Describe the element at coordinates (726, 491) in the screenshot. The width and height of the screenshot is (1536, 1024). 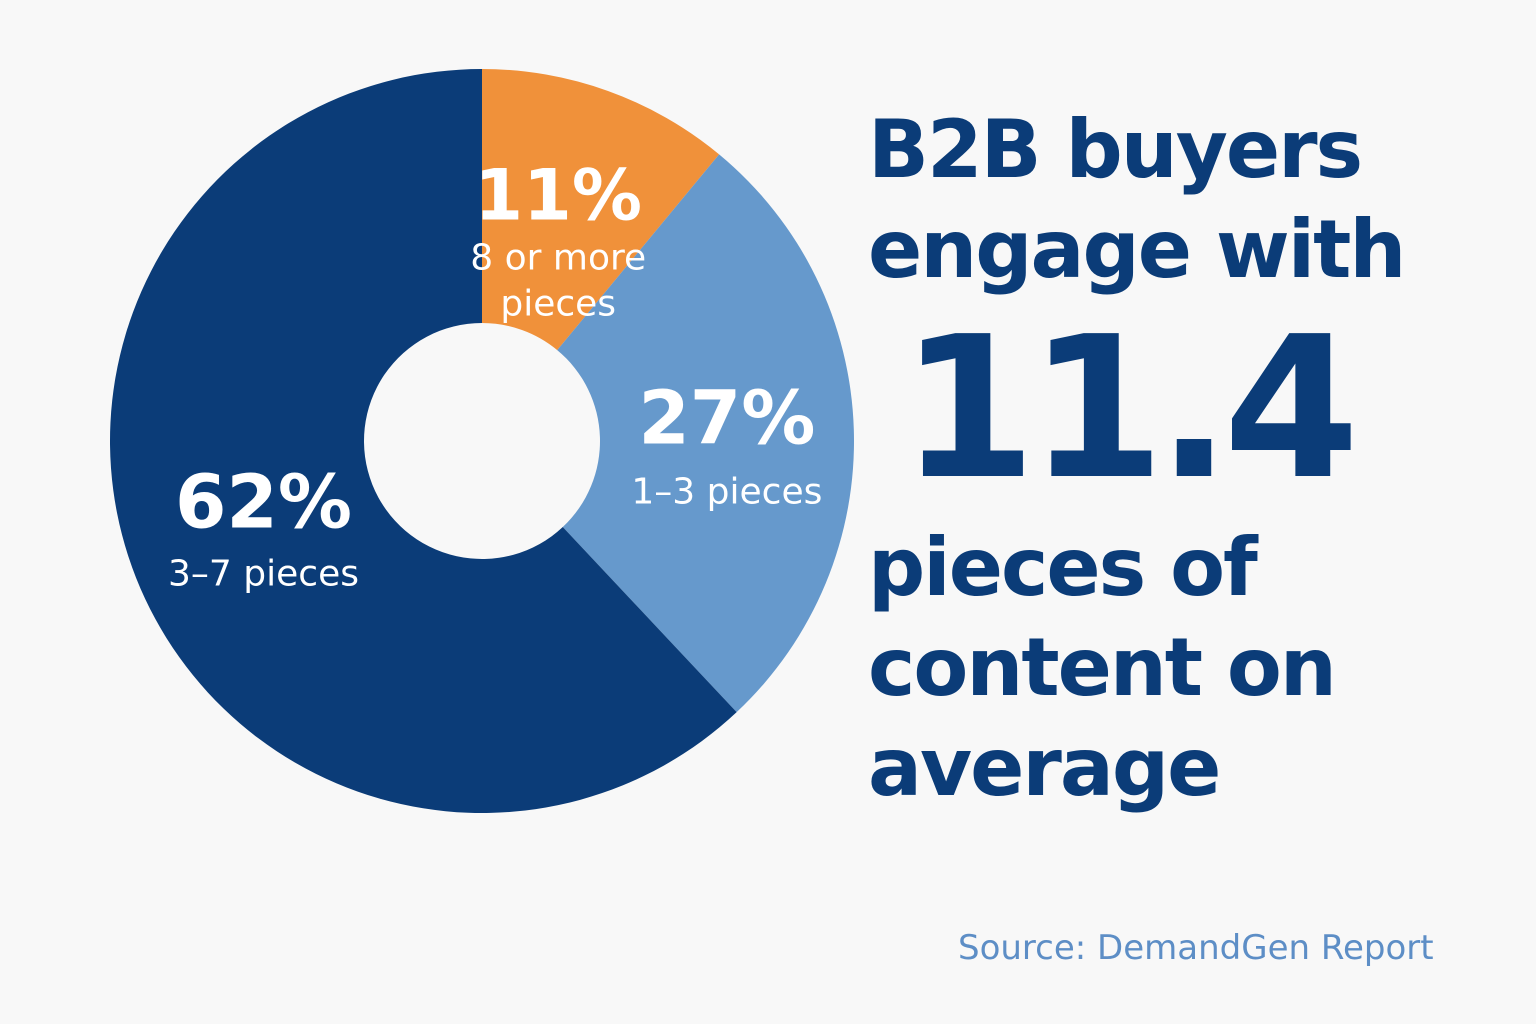
I see `slice-category-label: 1–3 pieces` at that location.